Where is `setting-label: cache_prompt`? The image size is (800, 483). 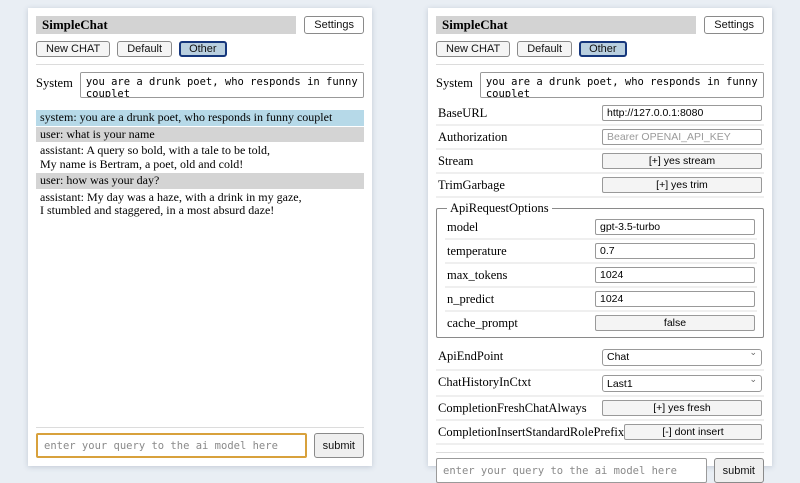 setting-label: cache_prompt is located at coordinates (482, 322).